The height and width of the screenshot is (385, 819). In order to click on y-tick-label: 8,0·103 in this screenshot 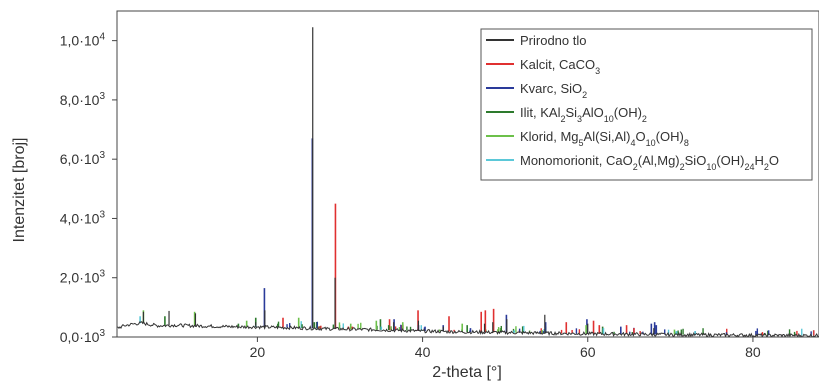, I will do `click(83, 99)`.